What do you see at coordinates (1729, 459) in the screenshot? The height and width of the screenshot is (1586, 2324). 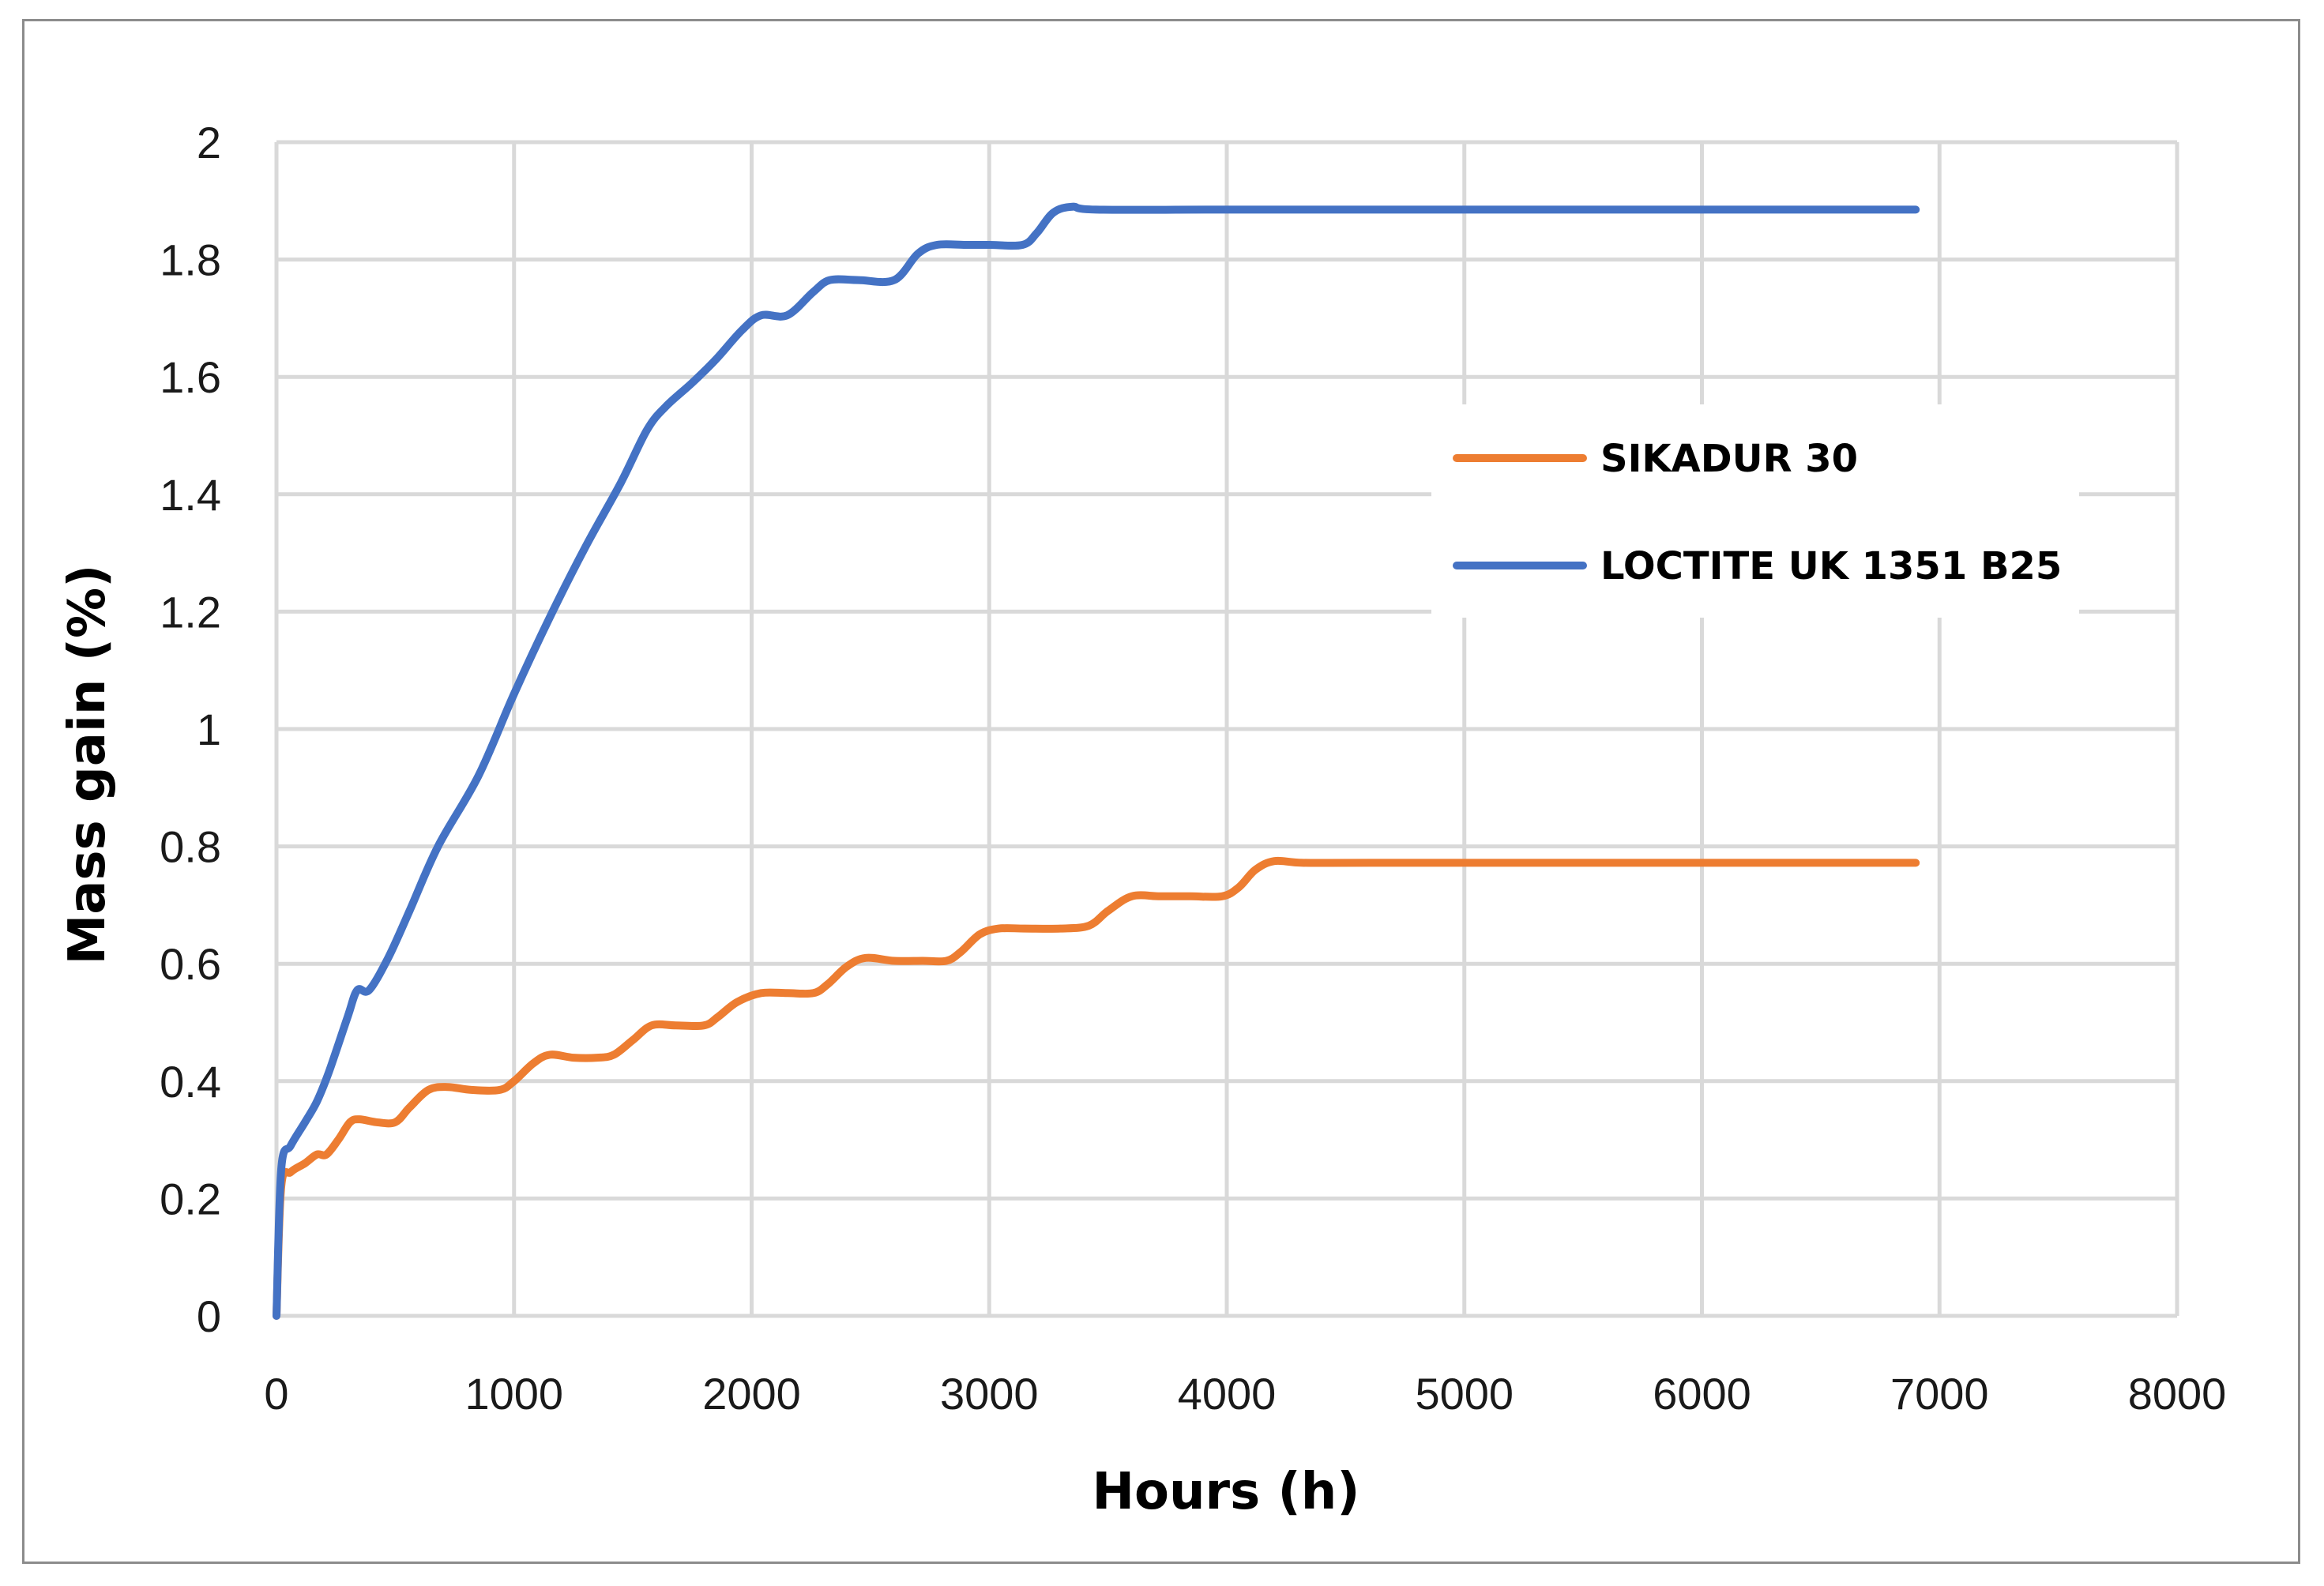 I see `legend-label: SIKADUR 30` at bounding box center [1729, 459].